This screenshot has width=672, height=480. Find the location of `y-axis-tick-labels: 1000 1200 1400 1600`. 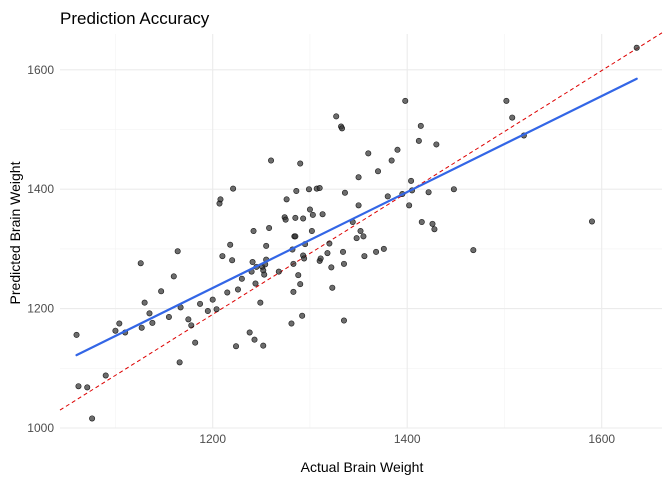

y-axis-tick-labels: 1000 1200 1400 1600 is located at coordinates (40, 249).